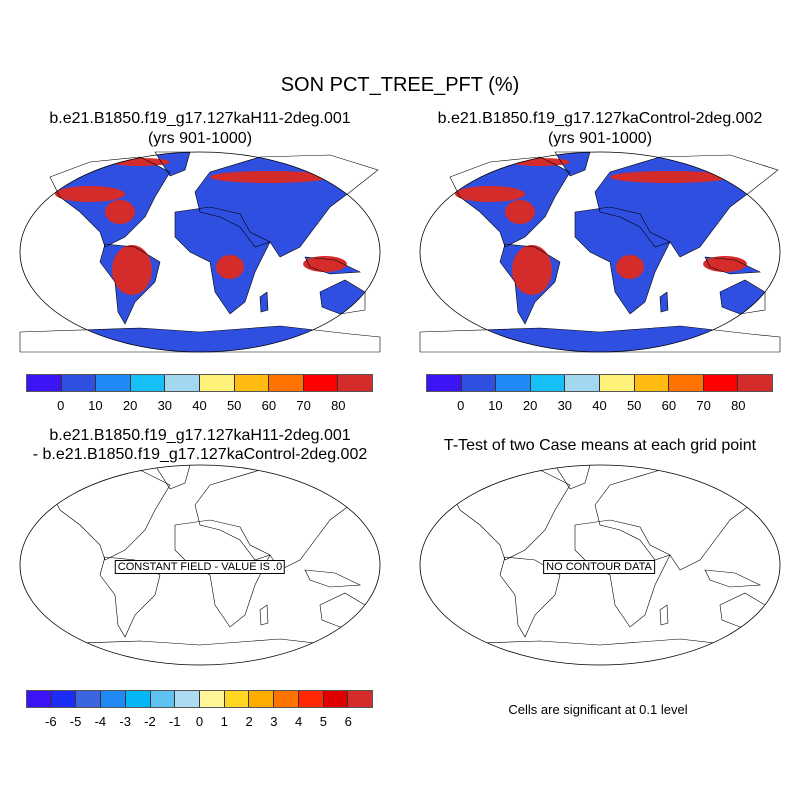 This screenshot has height=800, width=800. Describe the element at coordinates (200, 118) in the screenshot. I see `panel1-title: b.e21.B1850.f19_g17.127kaH11-2deg.001` at that location.